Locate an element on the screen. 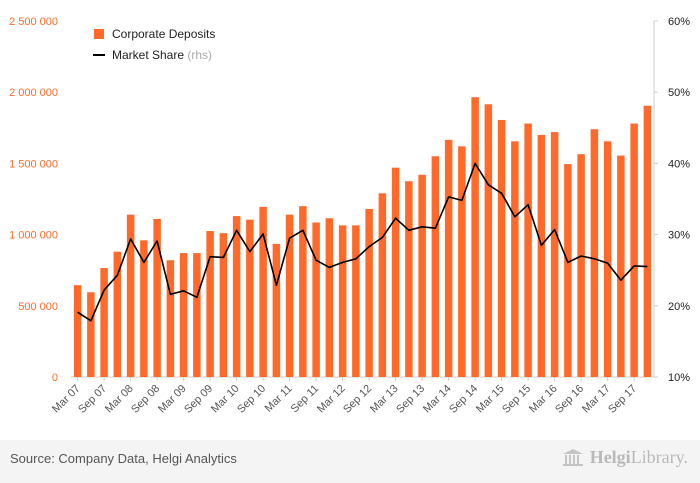 This screenshot has width=700, height=483. x-tick-label: Sep 12 is located at coordinates (357, 399).